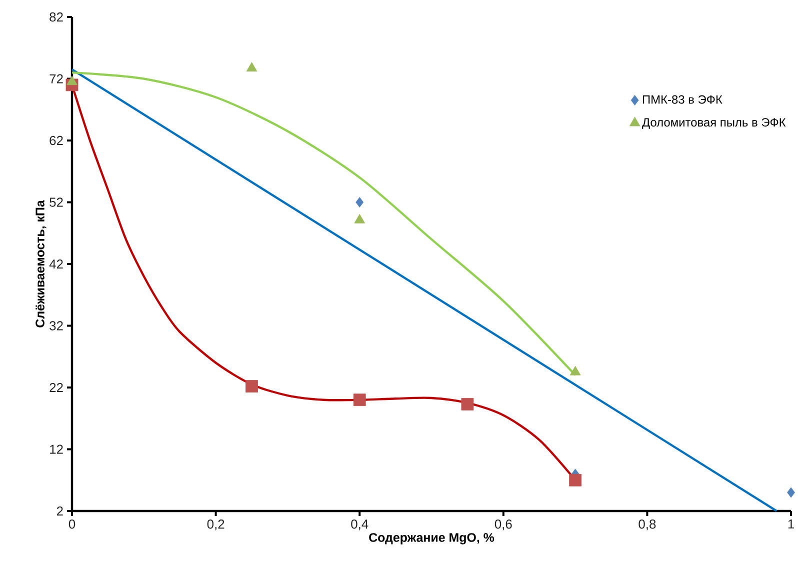 The height and width of the screenshot is (575, 798). I want to click on x-tick-label: 0,8, so click(647, 525).